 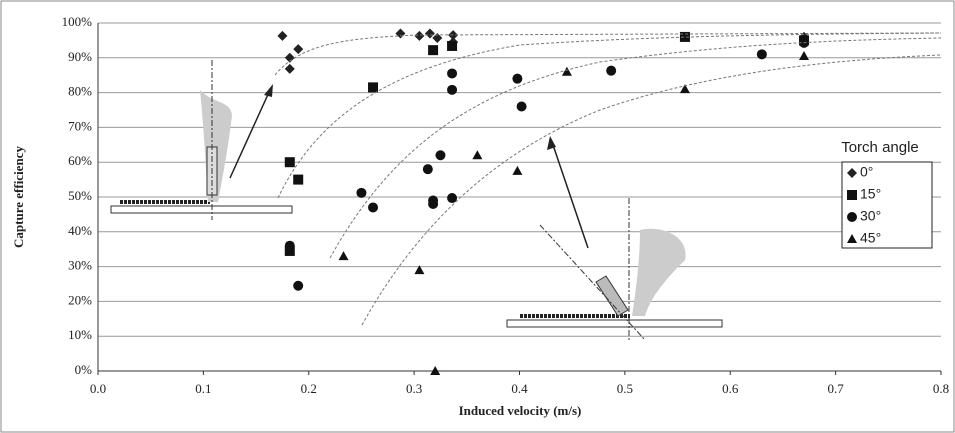 I want to click on y-tick-label: 0%, so click(x=84, y=369).